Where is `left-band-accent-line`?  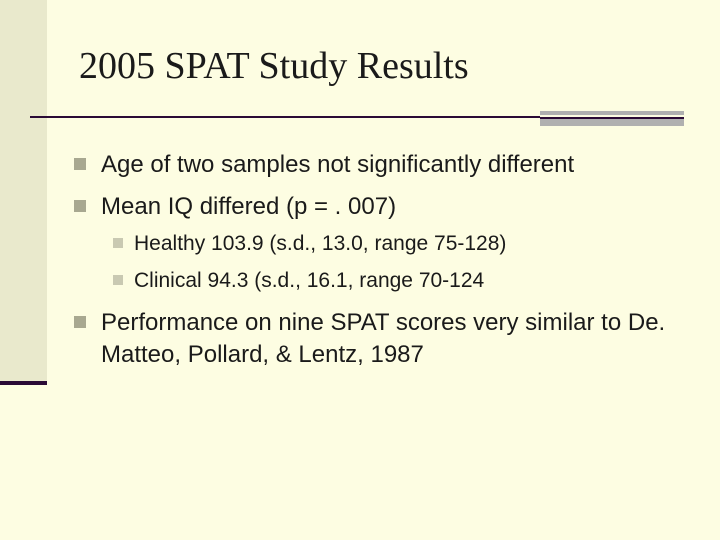 left-band-accent-line is located at coordinates (23, 383).